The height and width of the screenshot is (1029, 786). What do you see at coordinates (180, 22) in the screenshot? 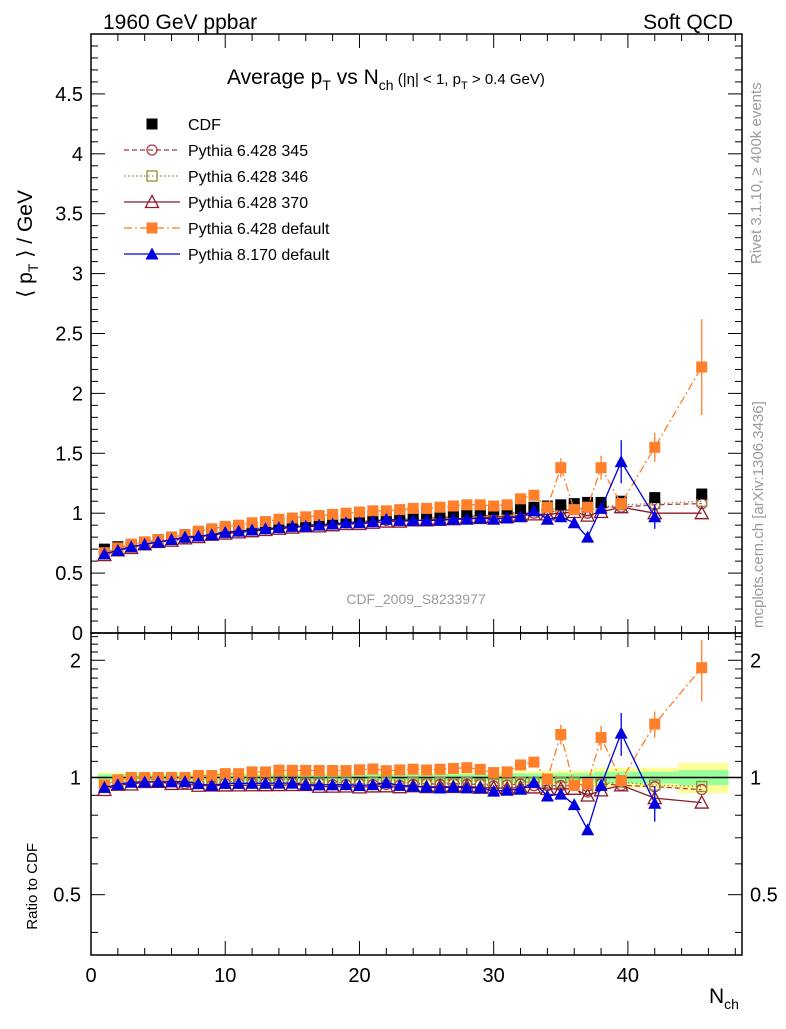
I see `header-left: 1960 GeV ppbar` at bounding box center [180, 22].